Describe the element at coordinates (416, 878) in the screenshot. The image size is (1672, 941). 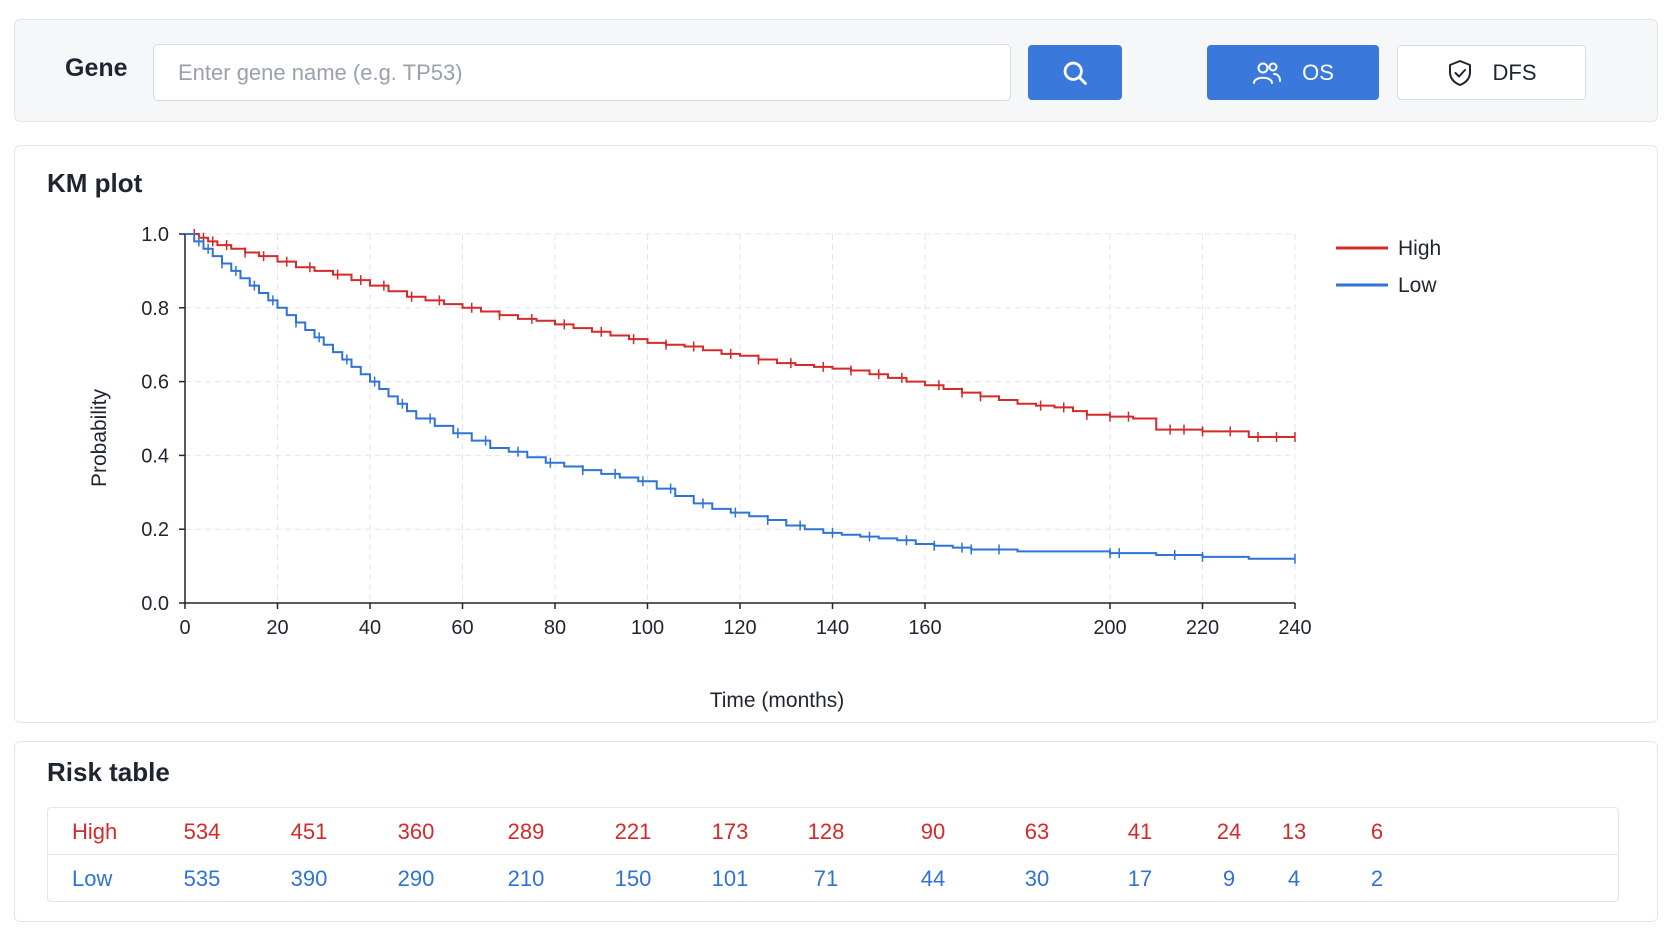
I see `risk-cell: 290` at that location.